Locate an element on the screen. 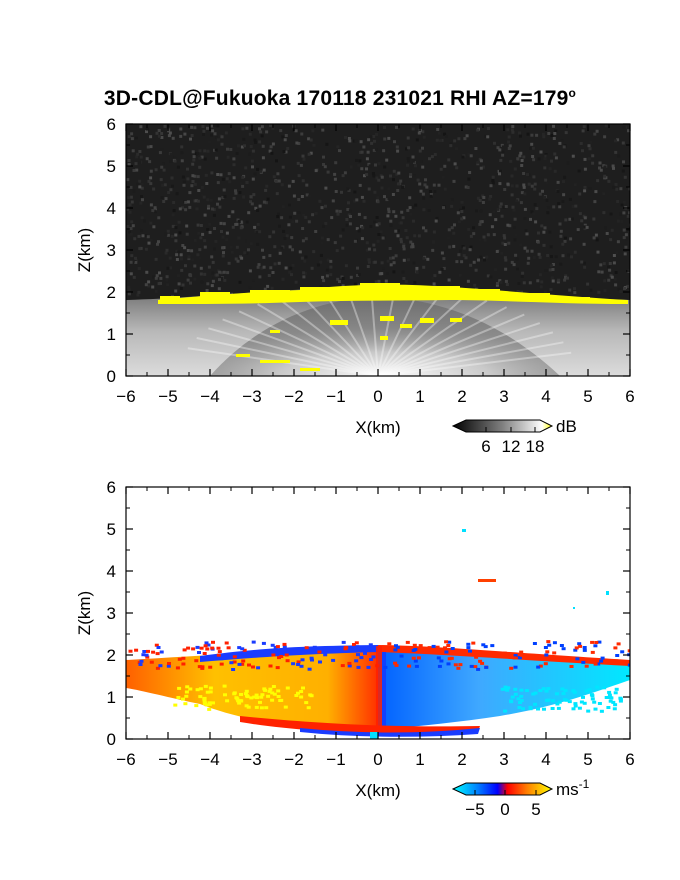  velocity-positive-region is located at coordinates (252, 692).